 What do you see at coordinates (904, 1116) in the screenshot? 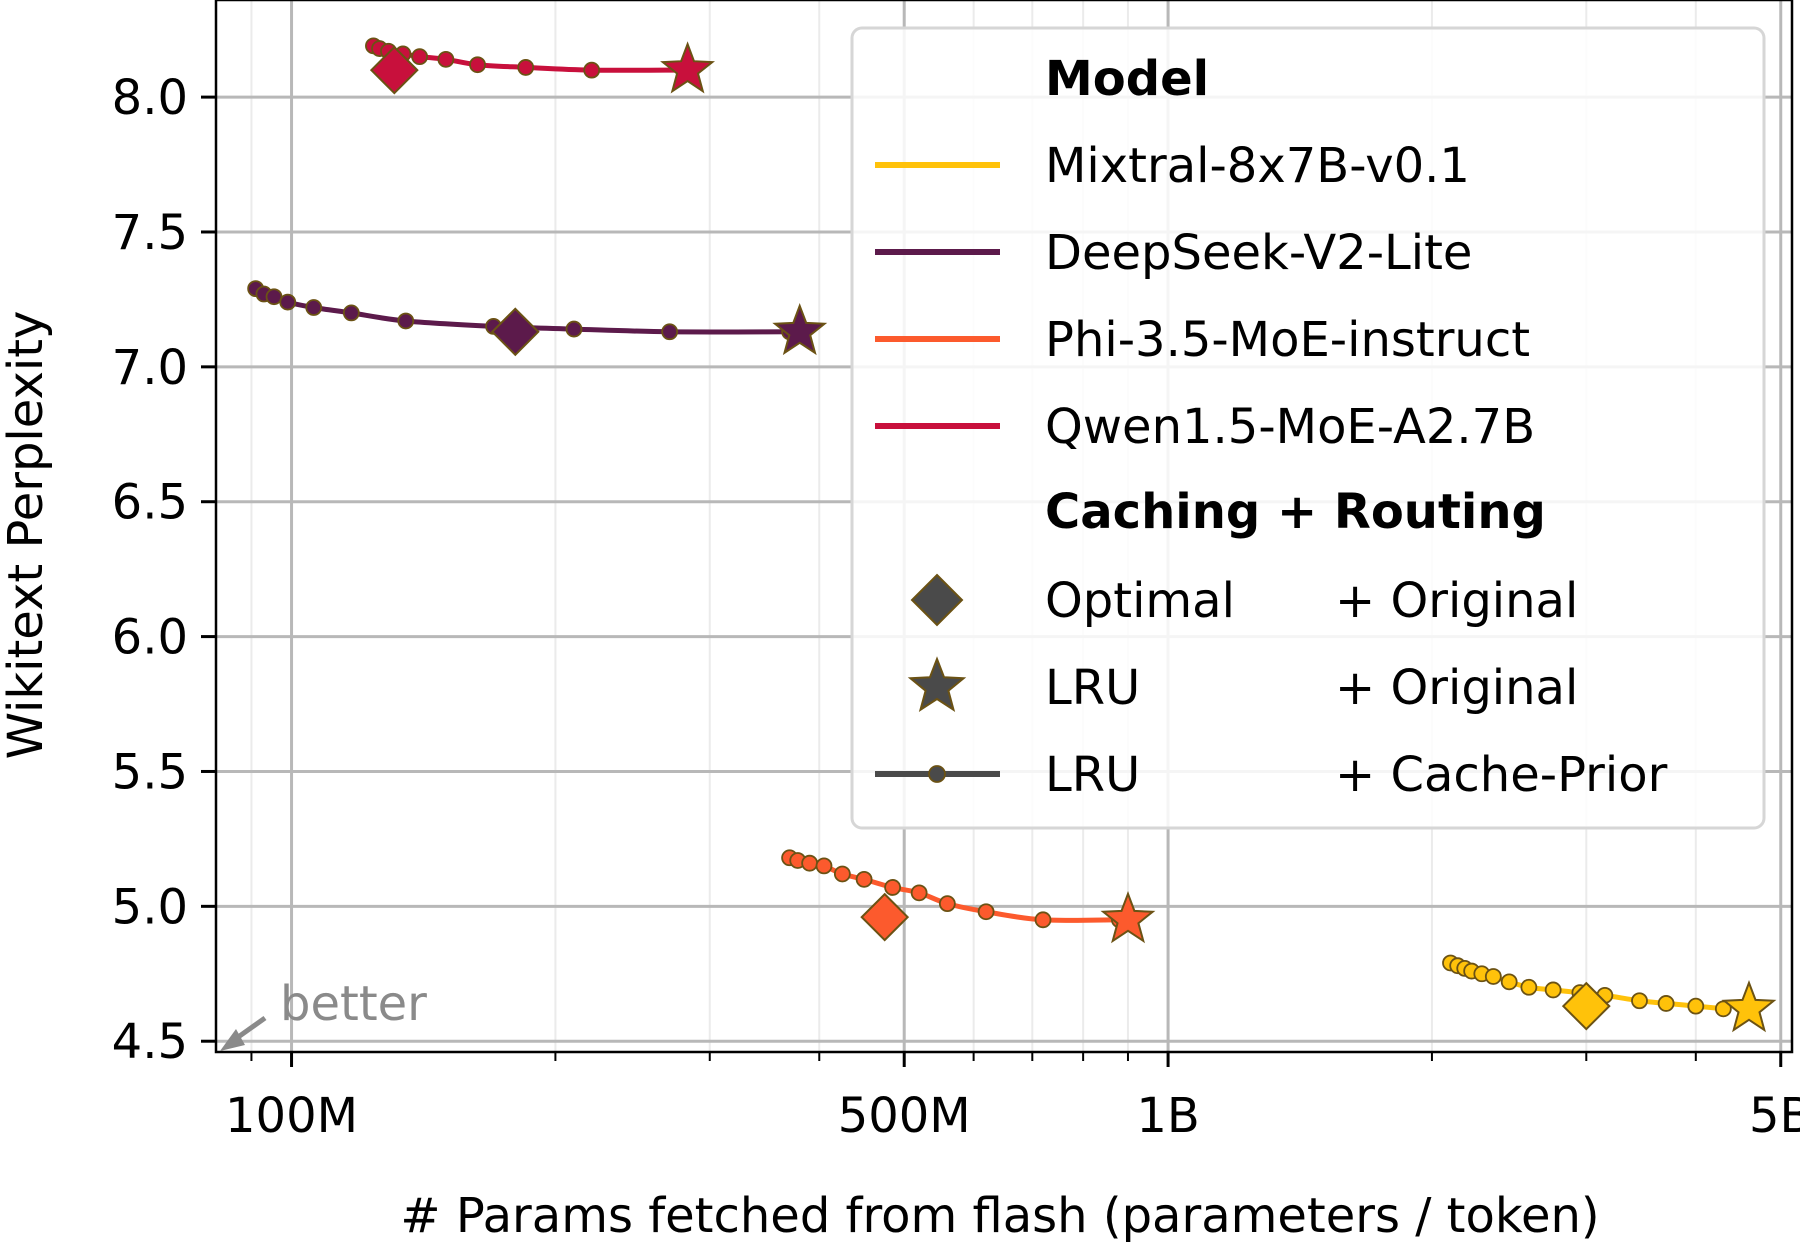
I see `x-tick-label: 500M` at bounding box center [904, 1116].